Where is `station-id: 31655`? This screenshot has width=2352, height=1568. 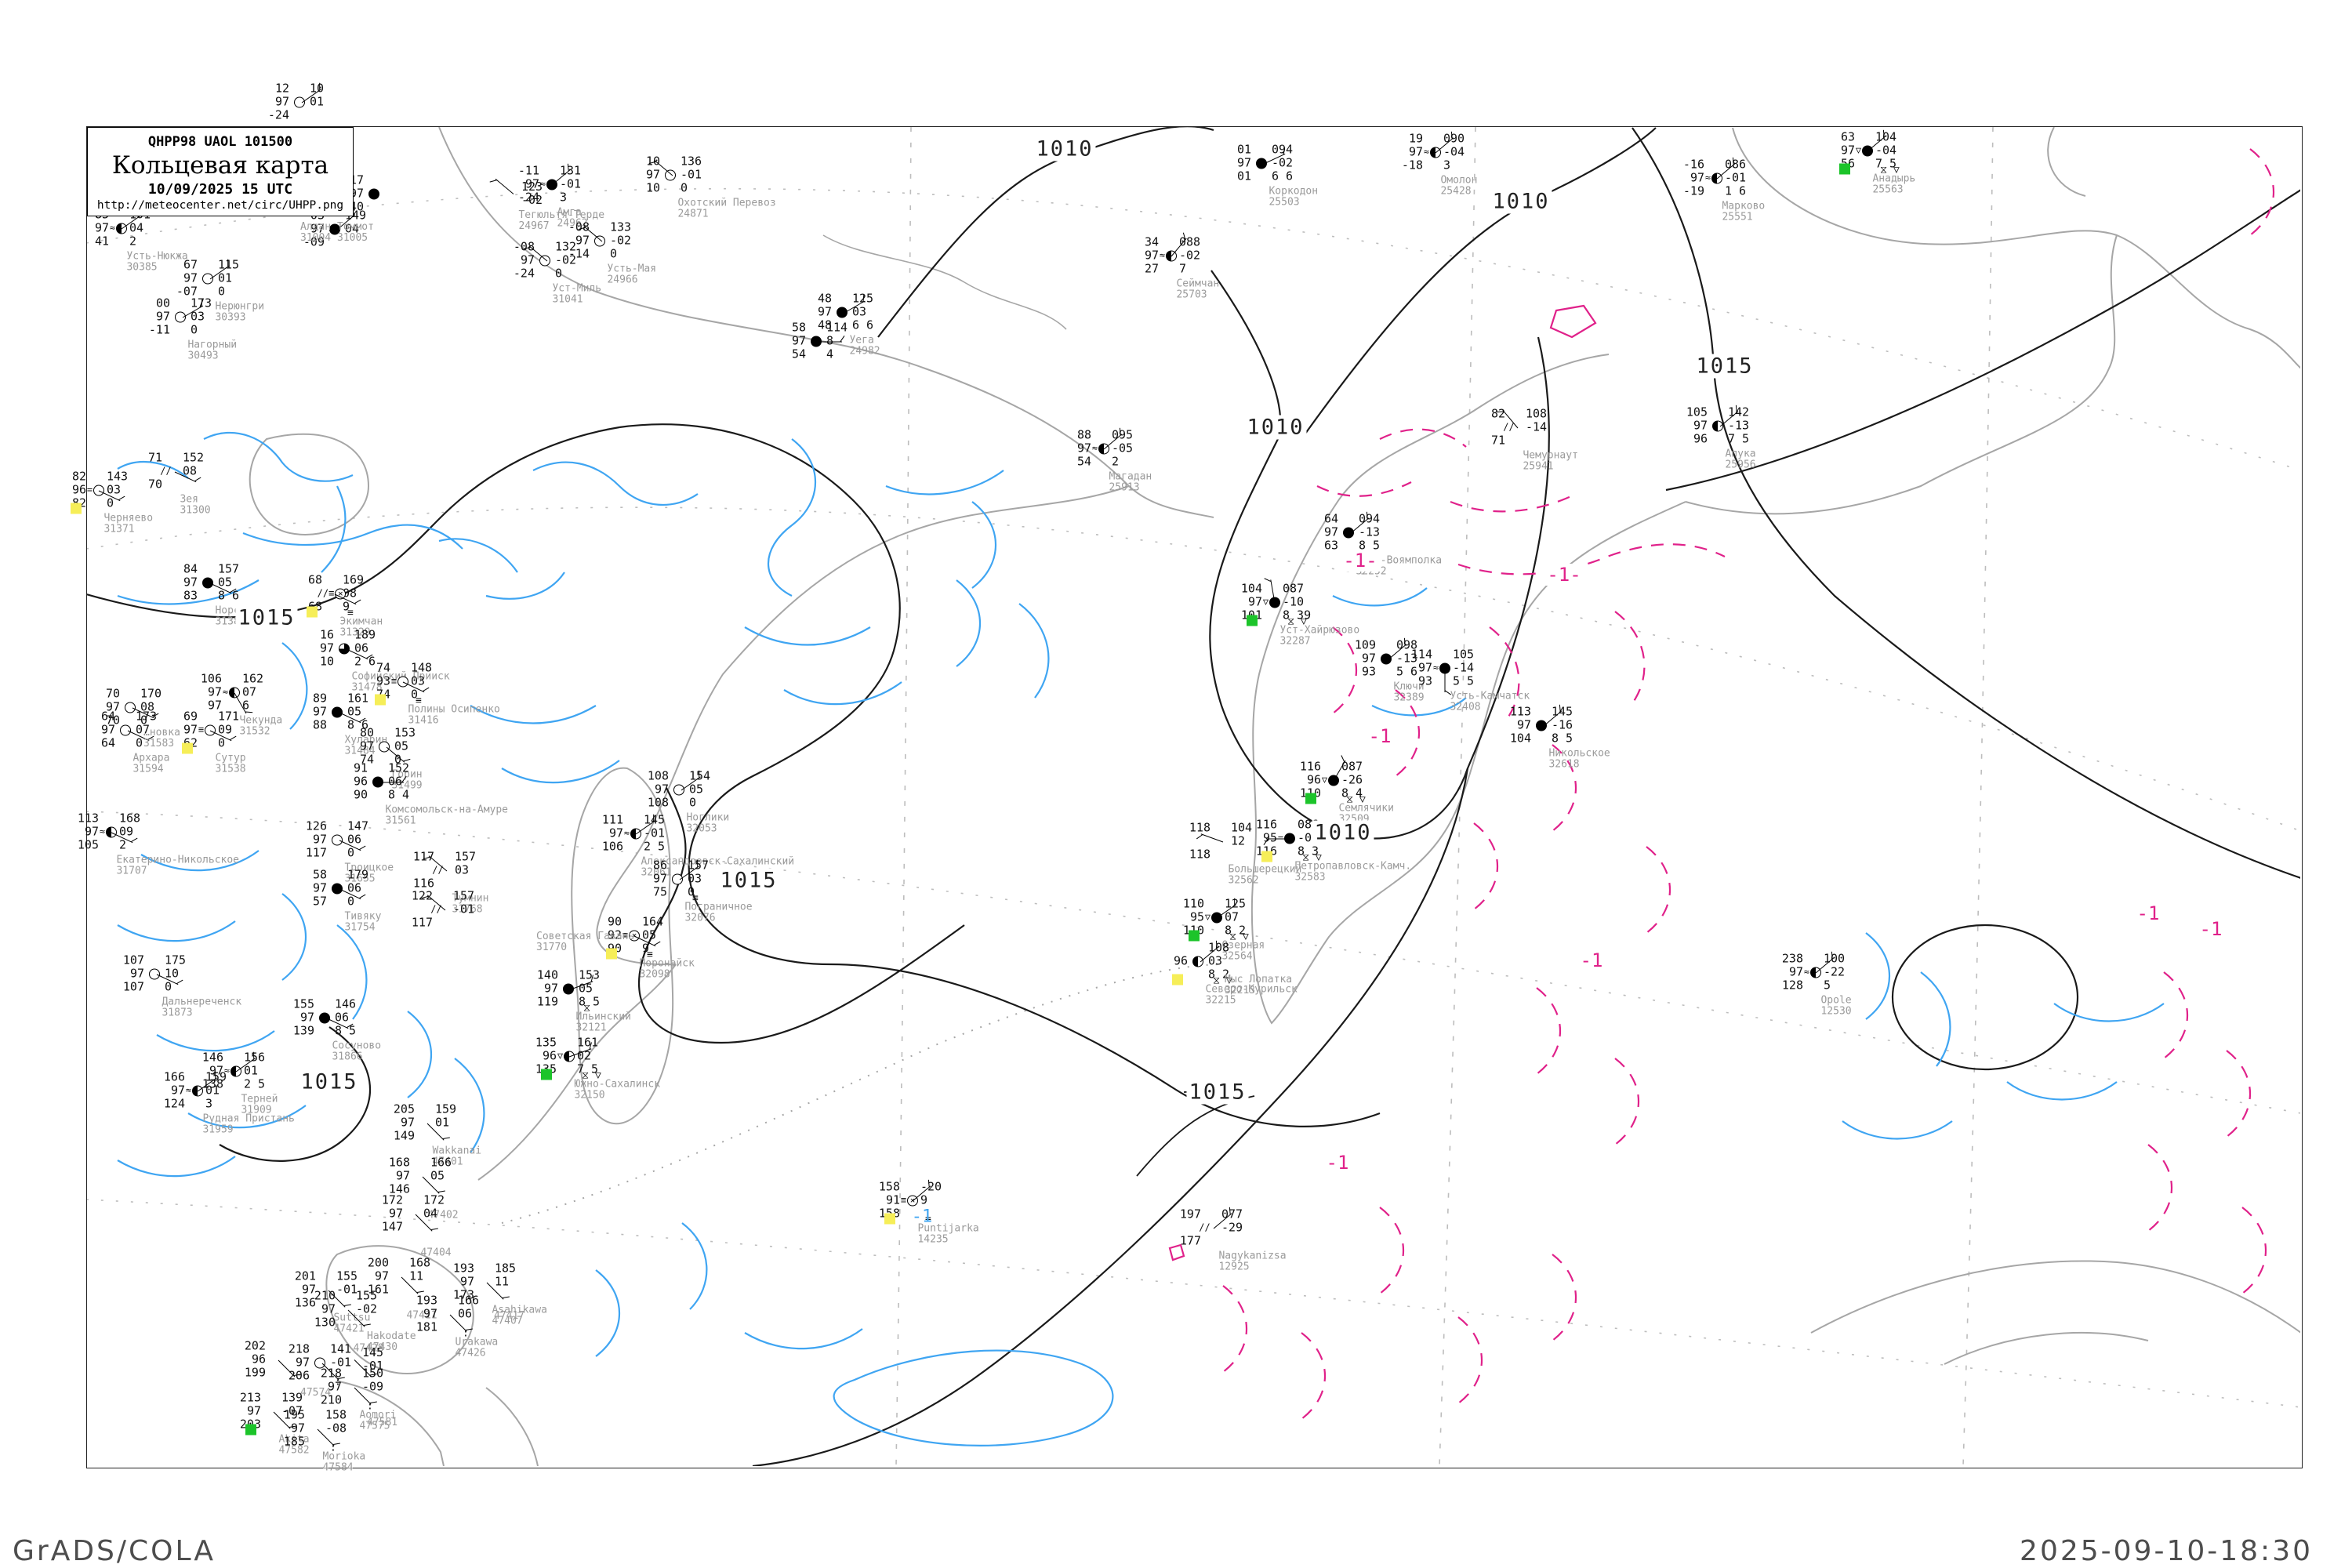
station-id: 31655 is located at coordinates (360, 879).